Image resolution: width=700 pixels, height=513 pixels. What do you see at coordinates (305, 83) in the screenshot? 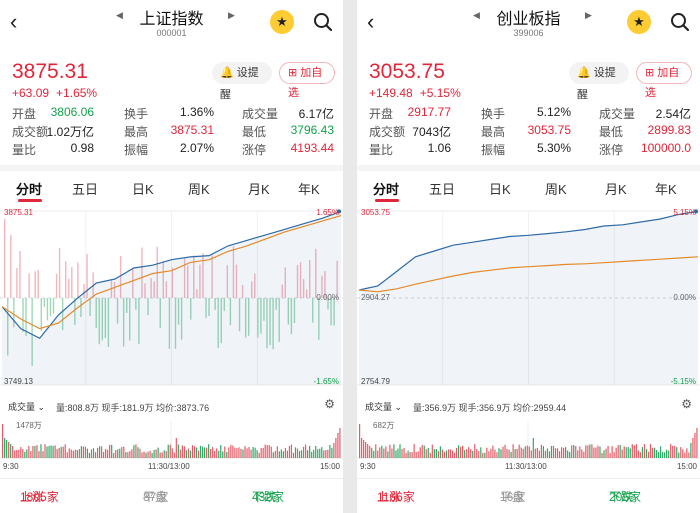
I see `add-watchlist-label: 加自选` at bounding box center [305, 83].